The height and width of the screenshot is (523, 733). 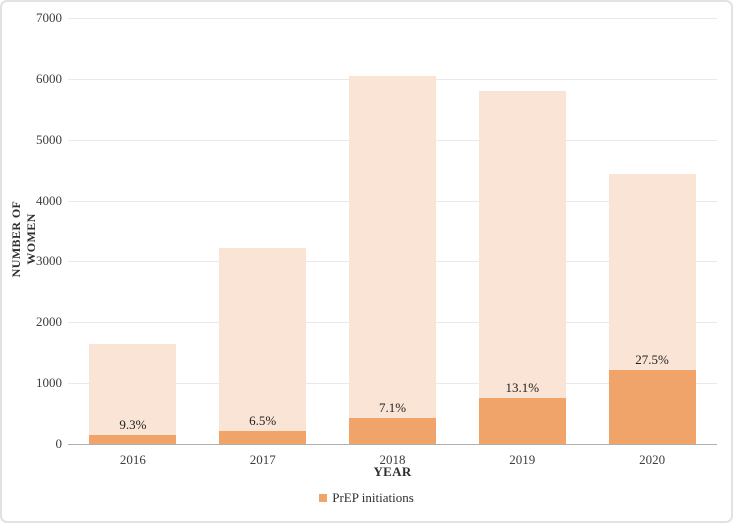 I want to click on bar-group-2018: 7.1%, so click(x=392, y=231).